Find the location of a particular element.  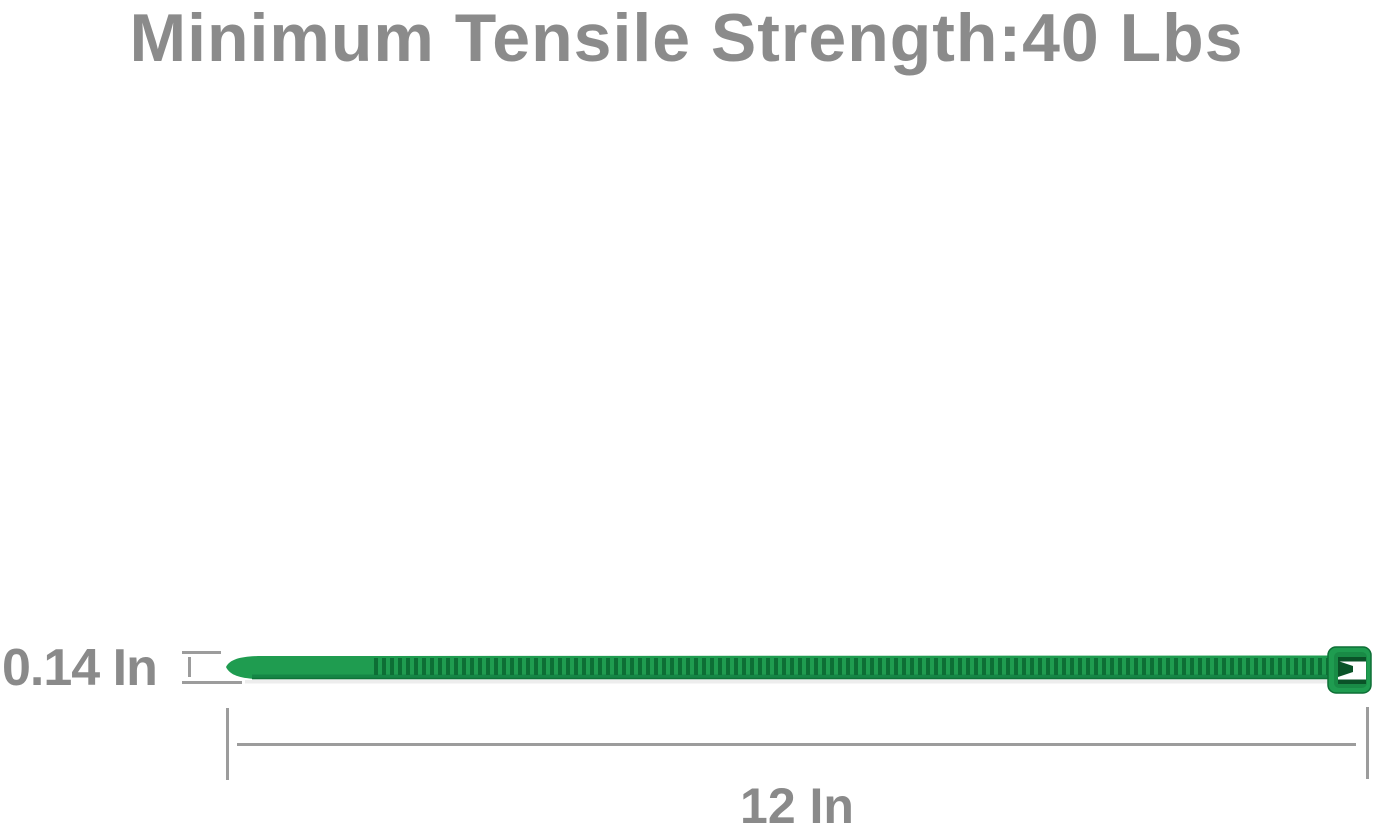

width-bracket-tick is located at coordinates (189, 667).